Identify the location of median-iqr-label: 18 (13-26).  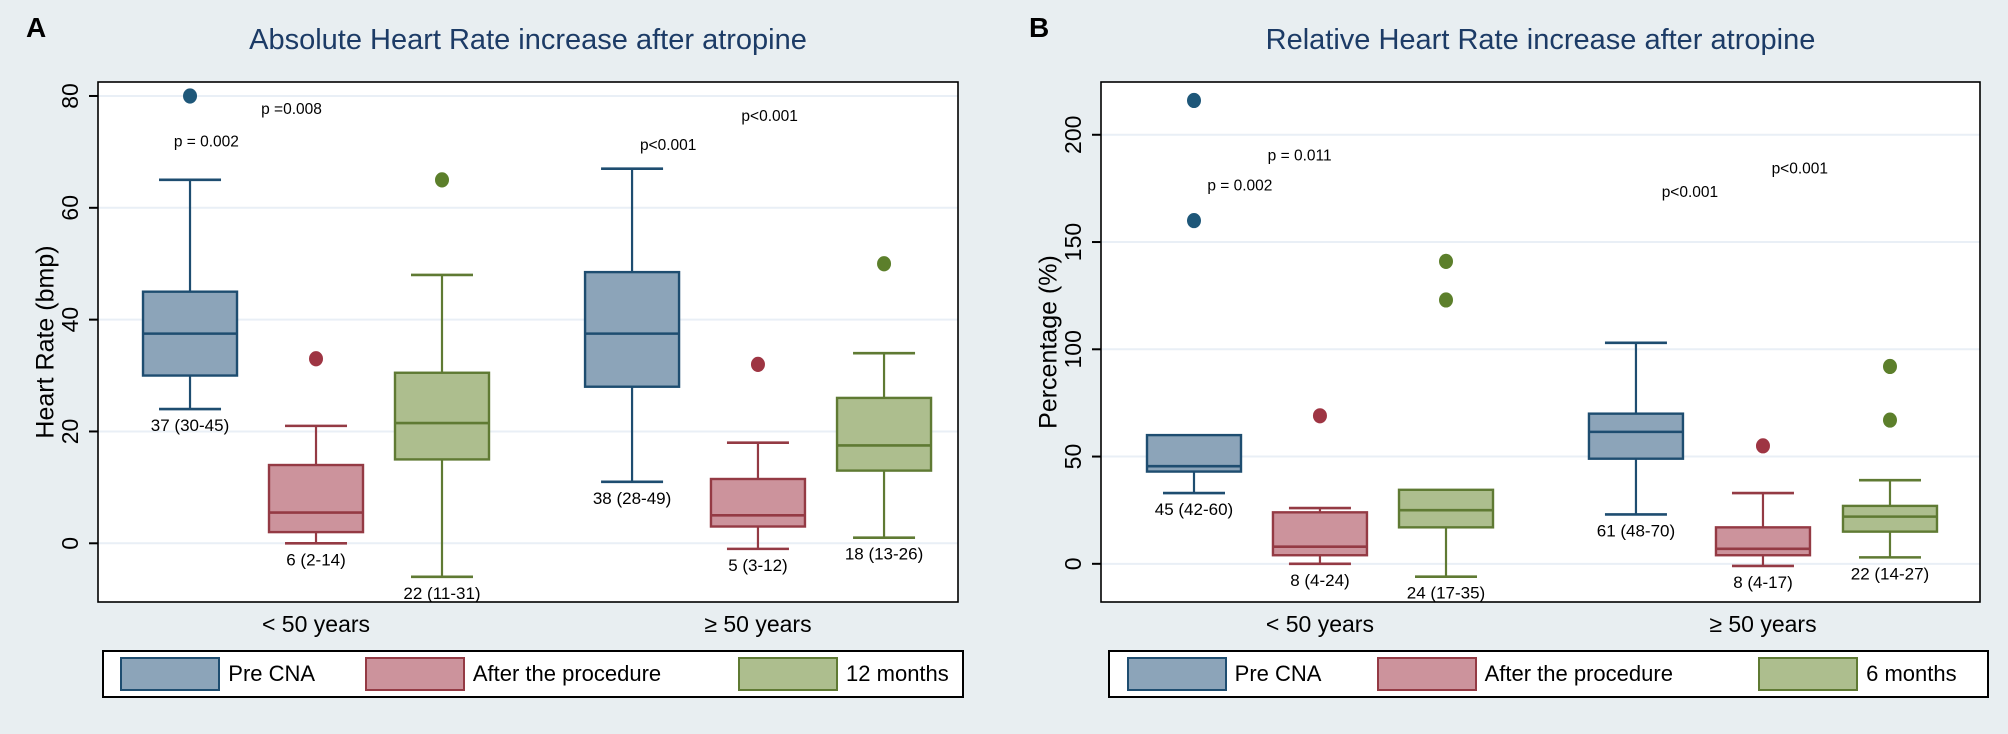
(884, 554).